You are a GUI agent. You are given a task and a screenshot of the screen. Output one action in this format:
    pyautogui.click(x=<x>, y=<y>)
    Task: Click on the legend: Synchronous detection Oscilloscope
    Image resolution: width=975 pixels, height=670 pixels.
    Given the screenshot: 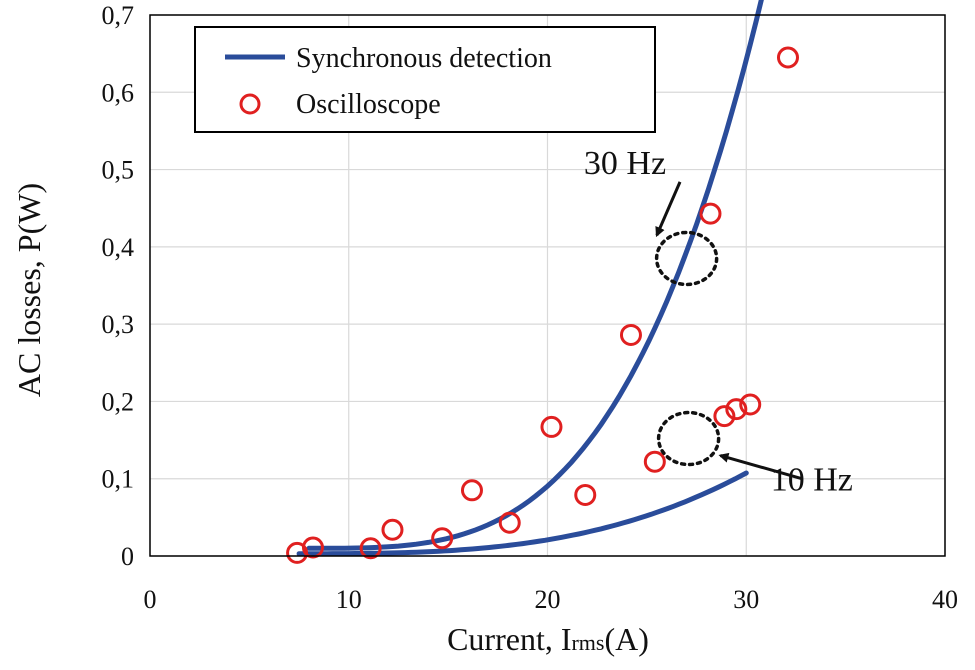 What is the action you would take?
    pyautogui.click(x=425, y=79)
    